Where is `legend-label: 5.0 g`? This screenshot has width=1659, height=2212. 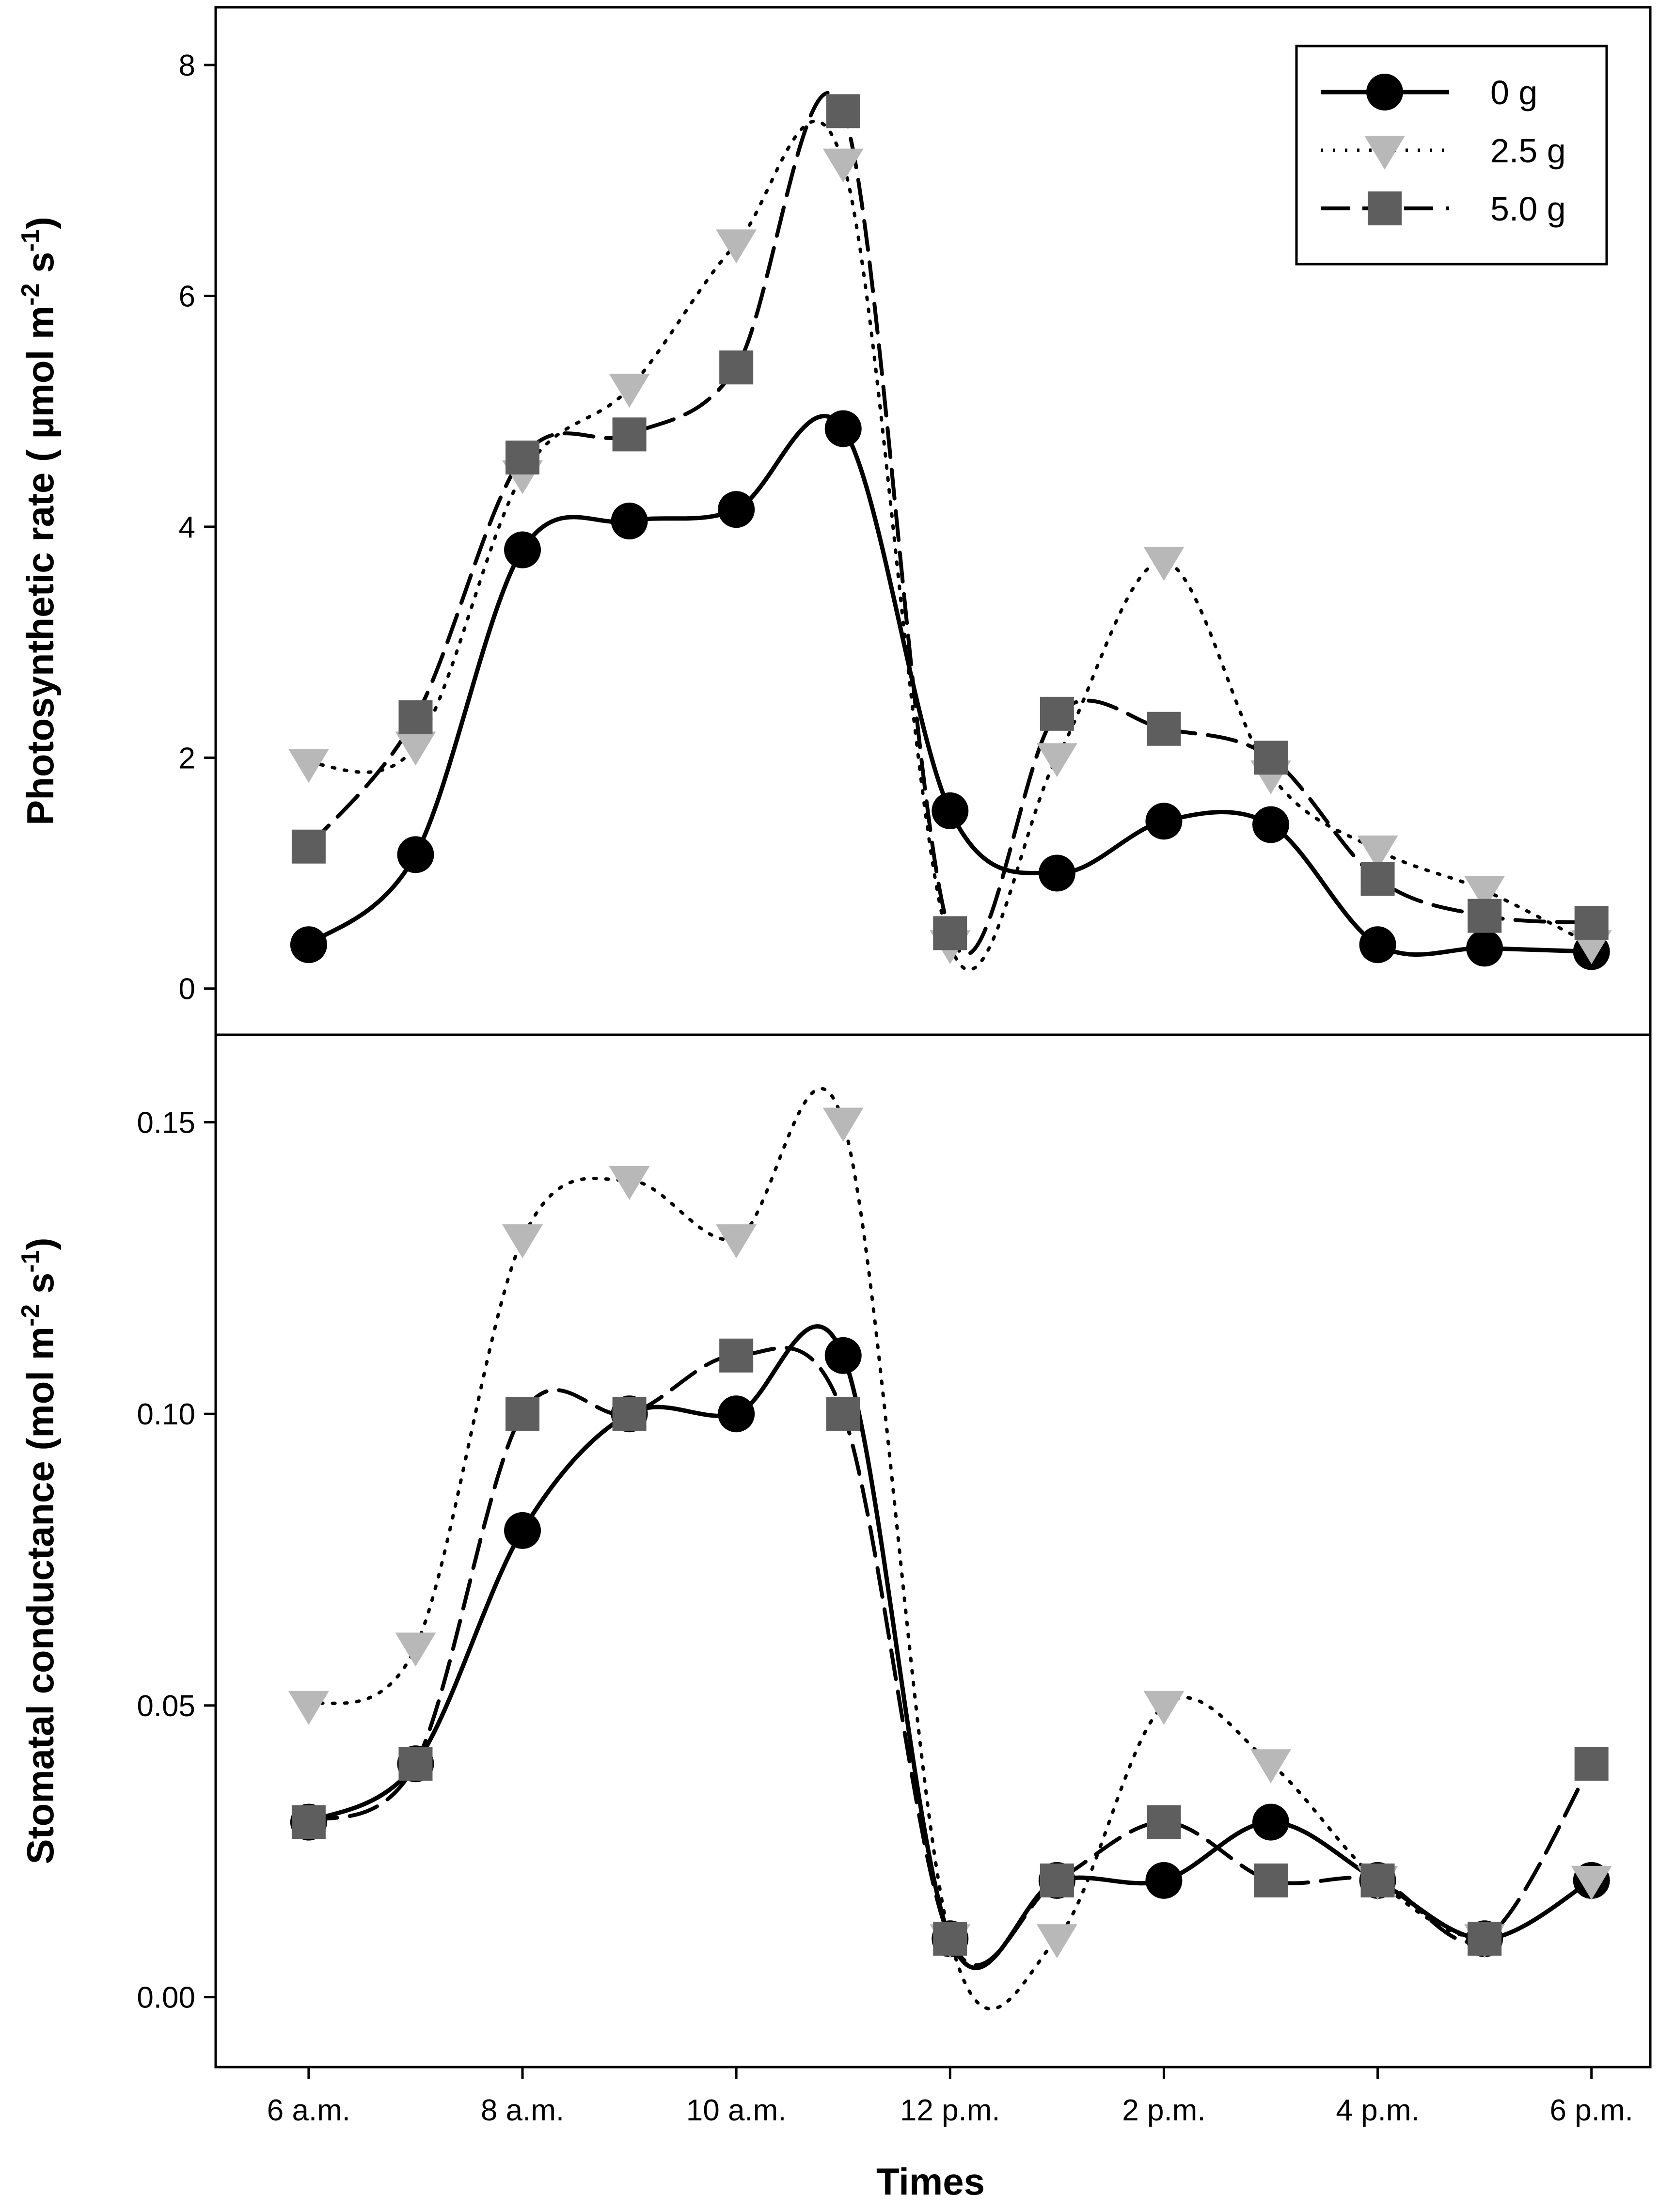
legend-label: 5.0 g is located at coordinates (1528, 209).